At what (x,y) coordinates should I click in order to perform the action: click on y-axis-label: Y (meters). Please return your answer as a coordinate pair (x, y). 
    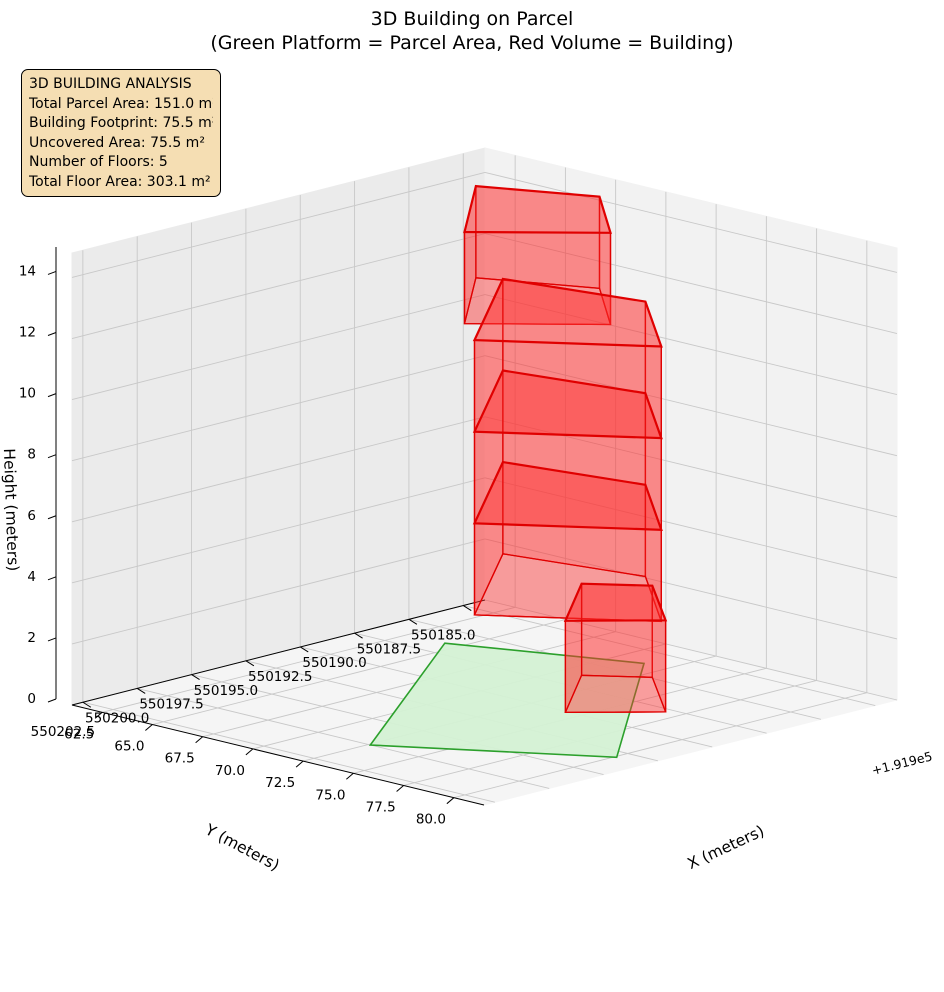
    Looking at the image, I should click on (241, 847).